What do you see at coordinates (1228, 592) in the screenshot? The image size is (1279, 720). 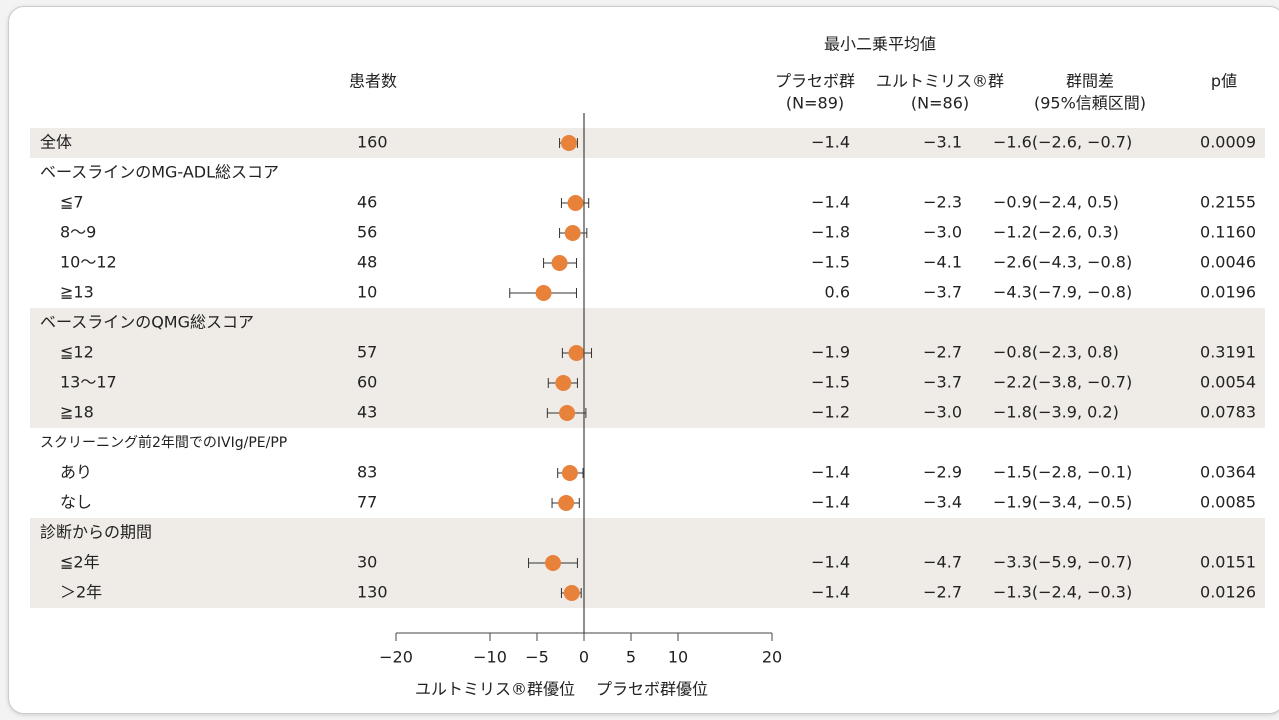 I see `p-value: 0.0126` at bounding box center [1228, 592].